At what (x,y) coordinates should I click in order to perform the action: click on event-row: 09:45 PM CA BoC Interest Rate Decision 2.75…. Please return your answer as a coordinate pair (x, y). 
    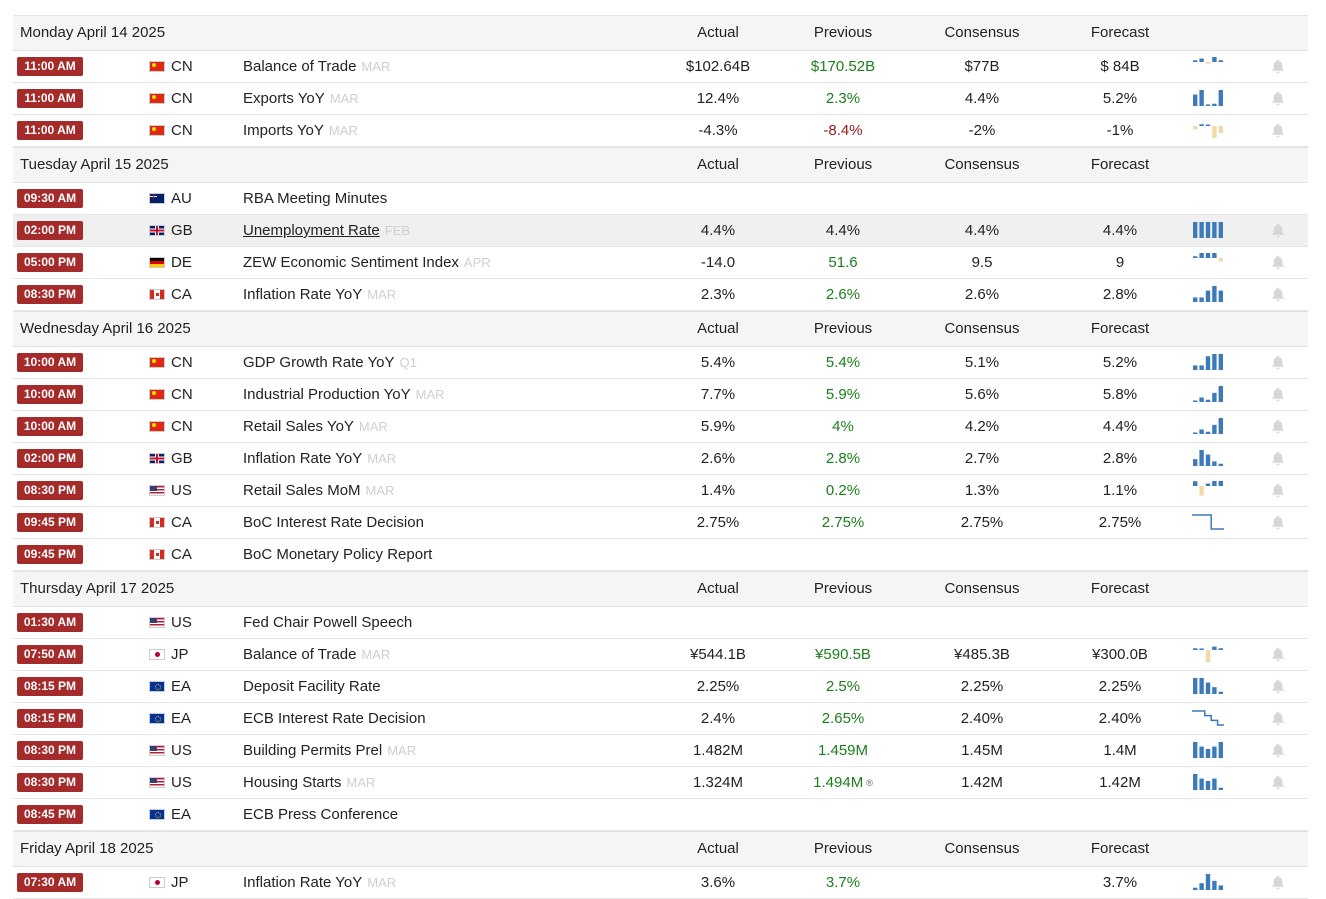
    Looking at the image, I should click on (660, 523).